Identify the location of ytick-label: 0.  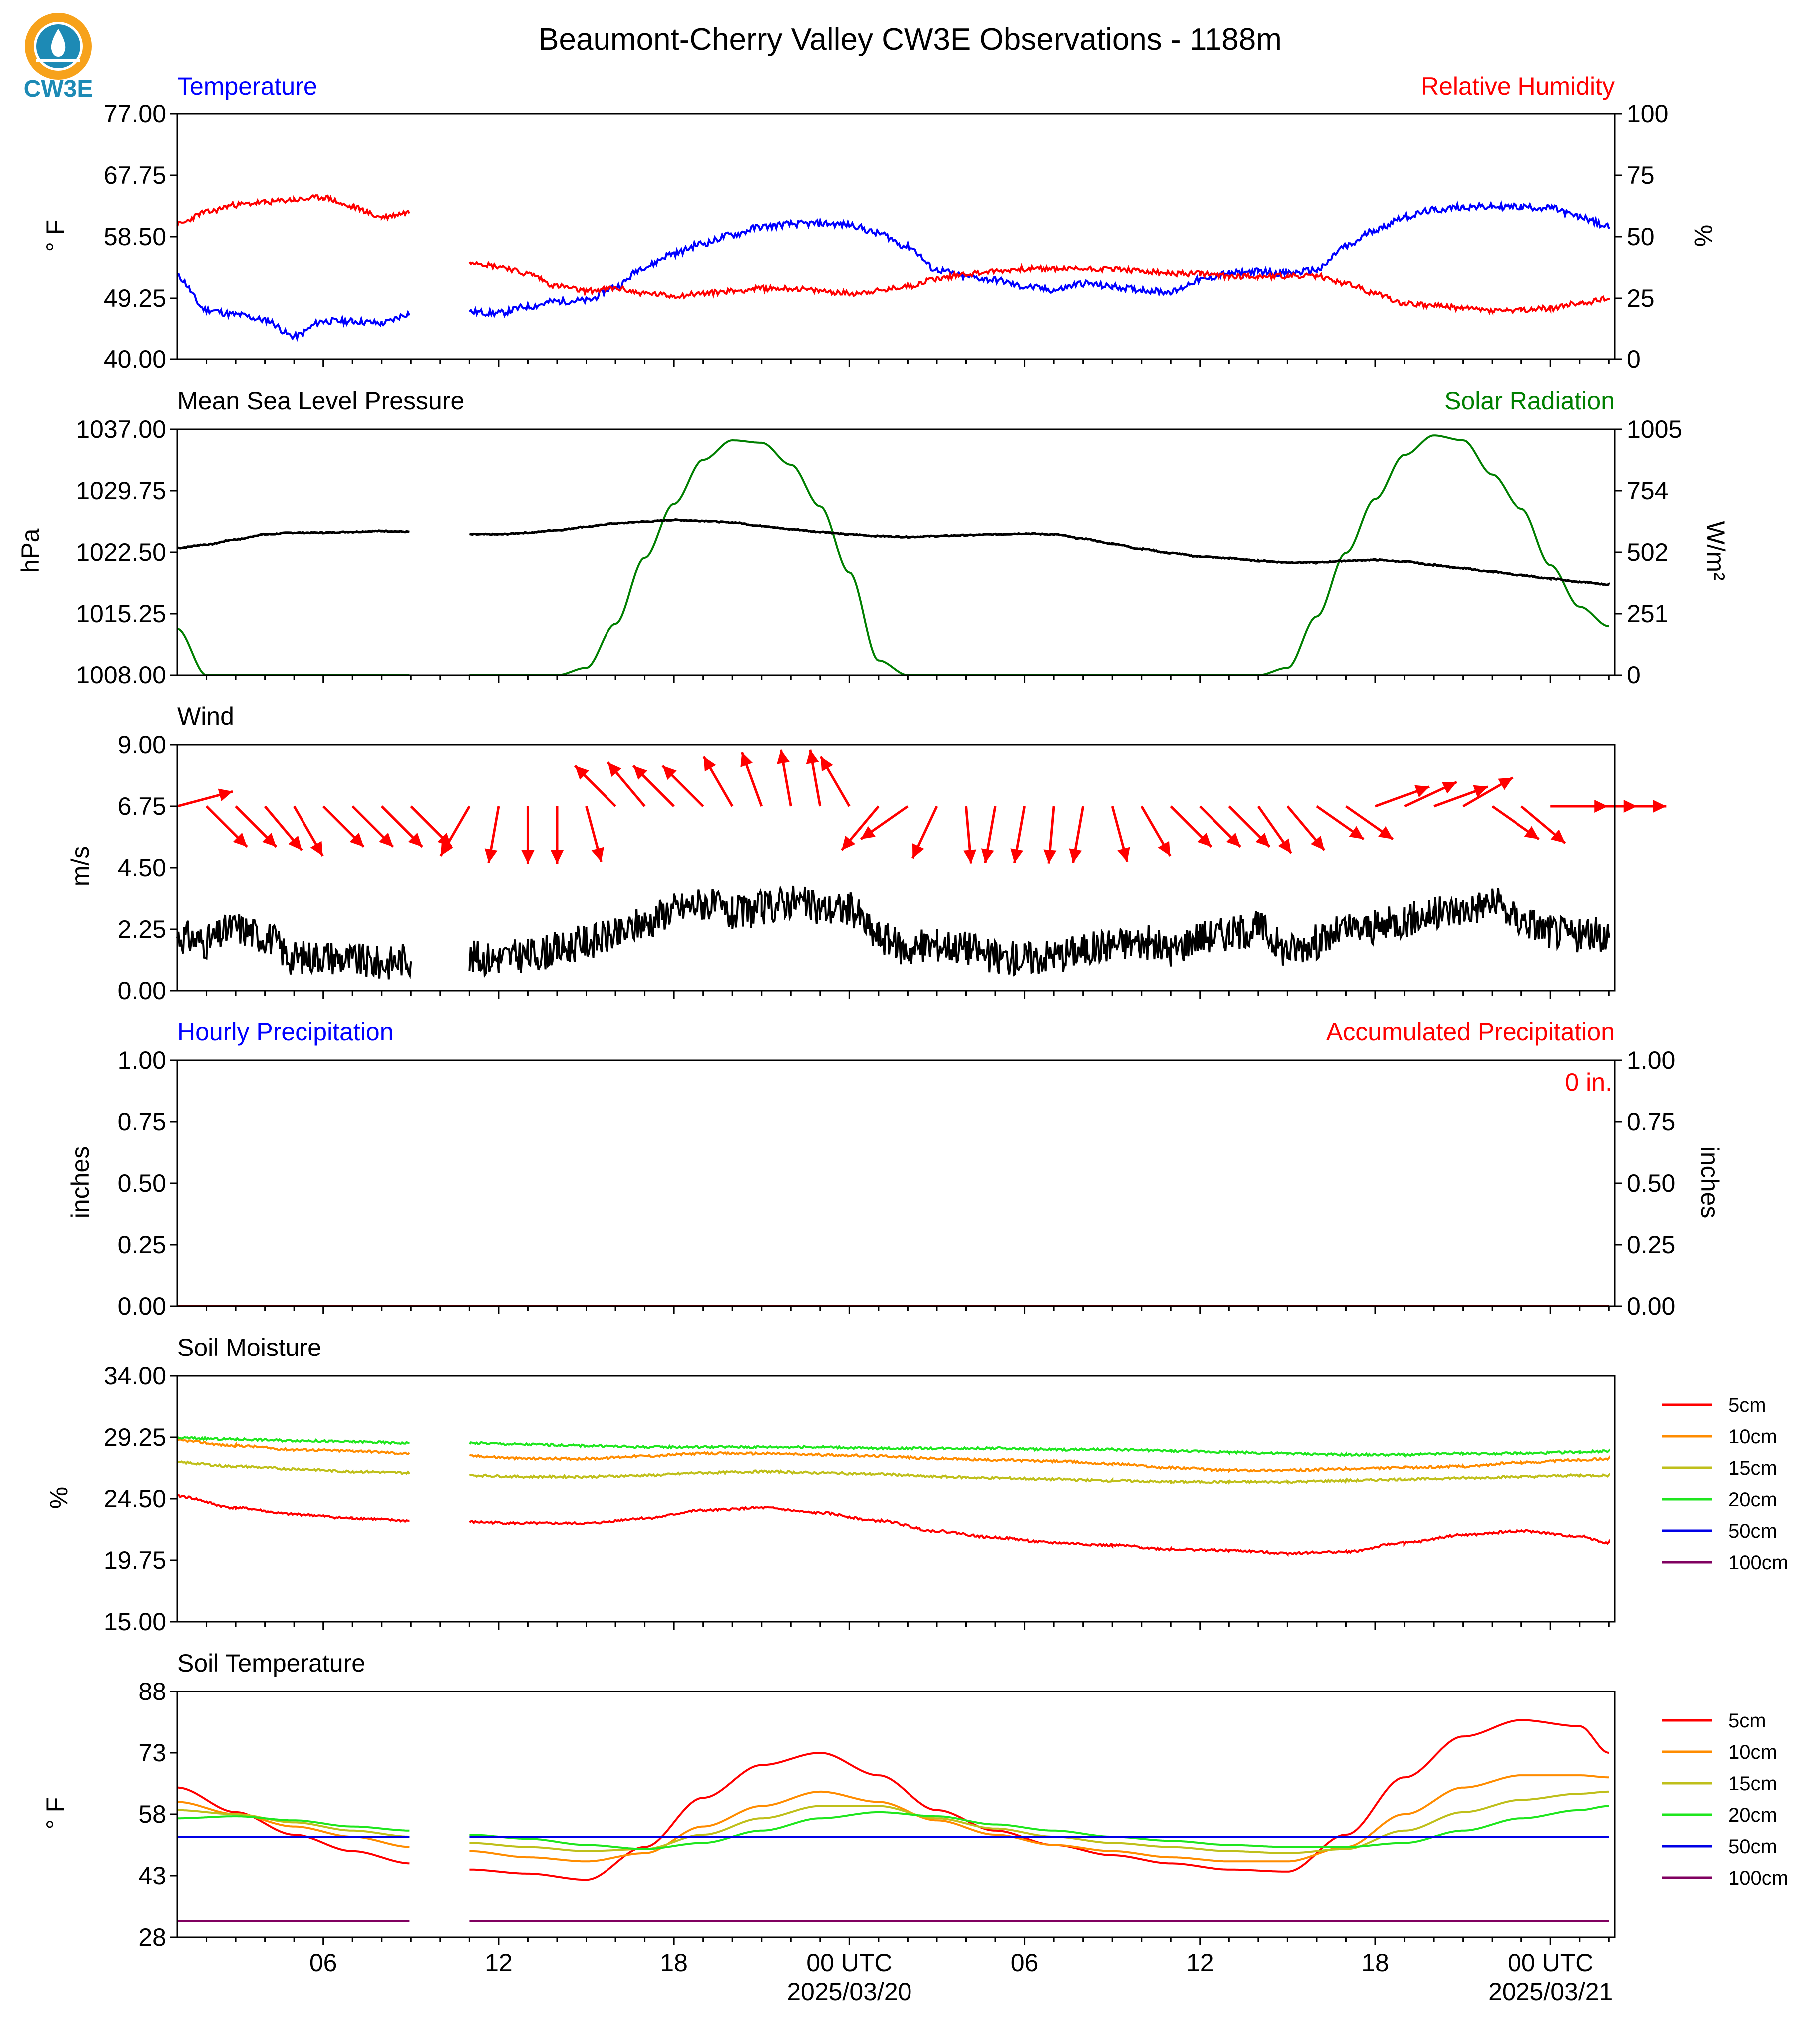
(1634, 675).